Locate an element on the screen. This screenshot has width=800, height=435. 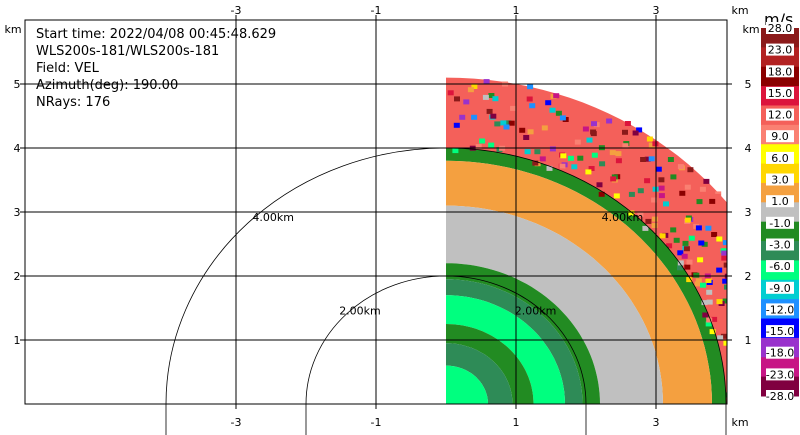
y-axis-unit: km is located at coordinates (12, 29).